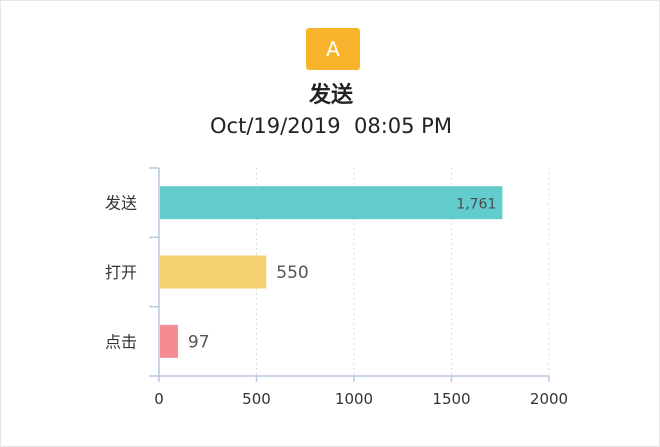 This screenshot has width=660, height=447. Describe the element at coordinates (354, 399) in the screenshot. I see `x-tick-label-2: 1000` at that location.